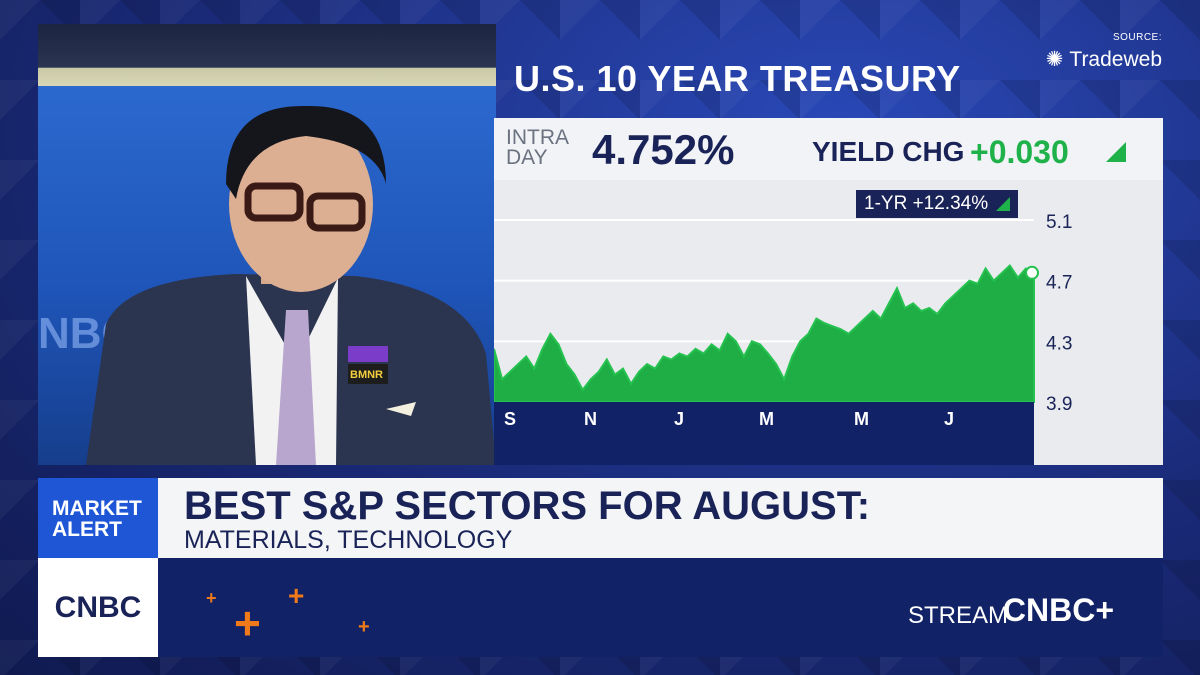 The height and width of the screenshot is (675, 1200). What do you see at coordinates (663, 149) in the screenshot?
I see `yield-value: 4.752%` at bounding box center [663, 149].